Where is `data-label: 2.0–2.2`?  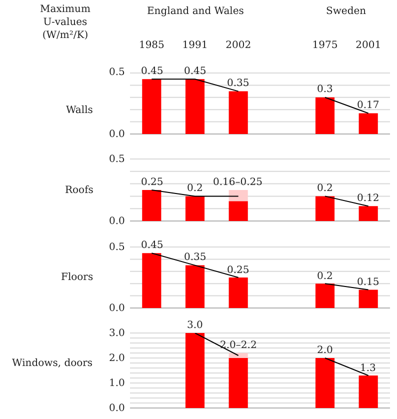
data-label: 2.0–2.2 is located at coordinates (238, 345).